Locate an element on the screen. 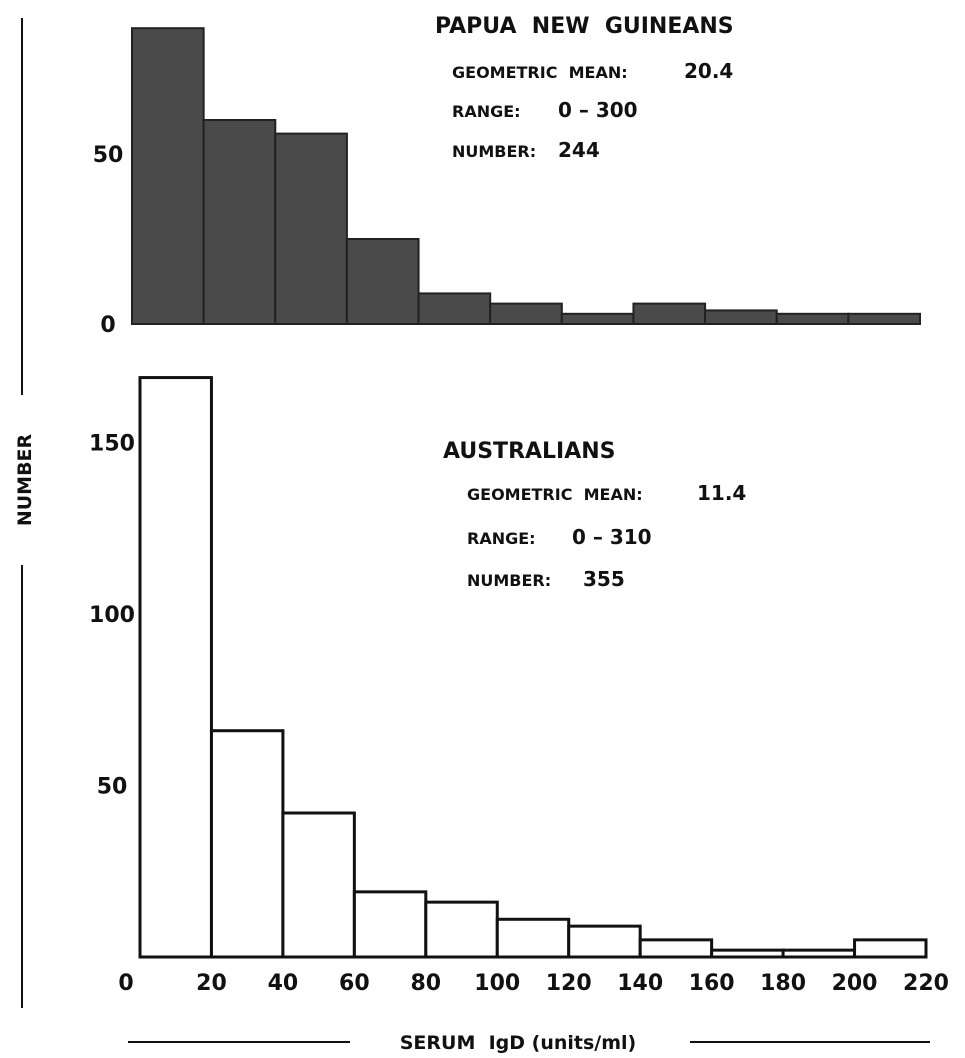  x-tick-label: 160 is located at coordinates (712, 983).